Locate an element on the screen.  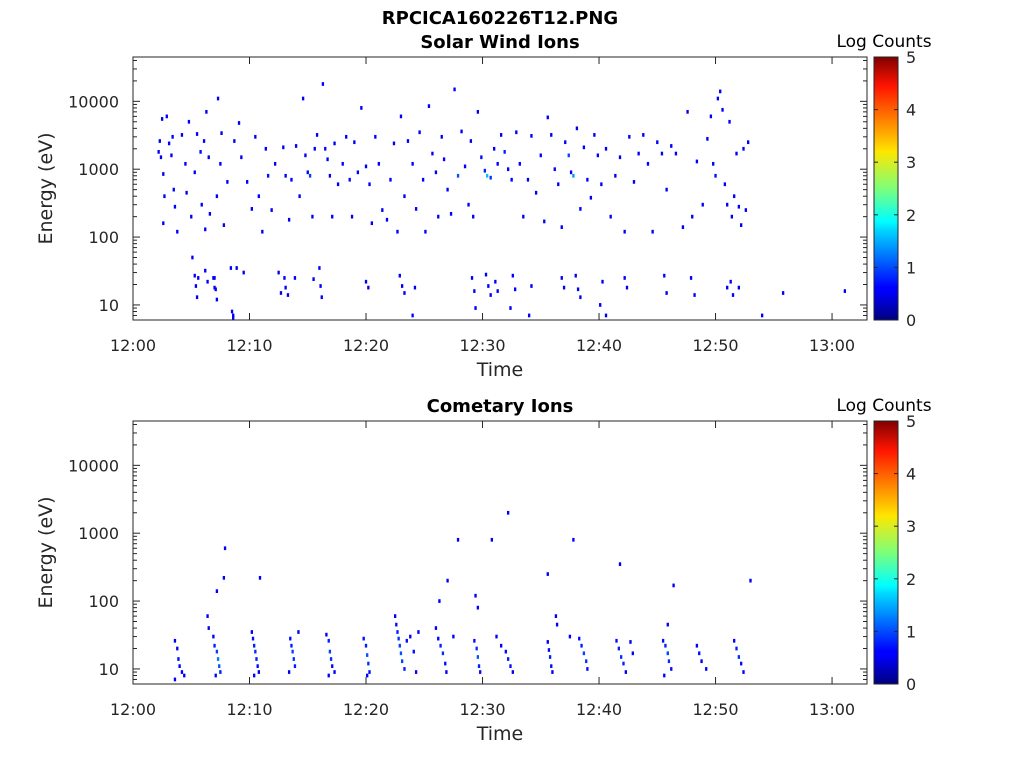
x-tick-label: 12:10 is located at coordinates (249, 345).